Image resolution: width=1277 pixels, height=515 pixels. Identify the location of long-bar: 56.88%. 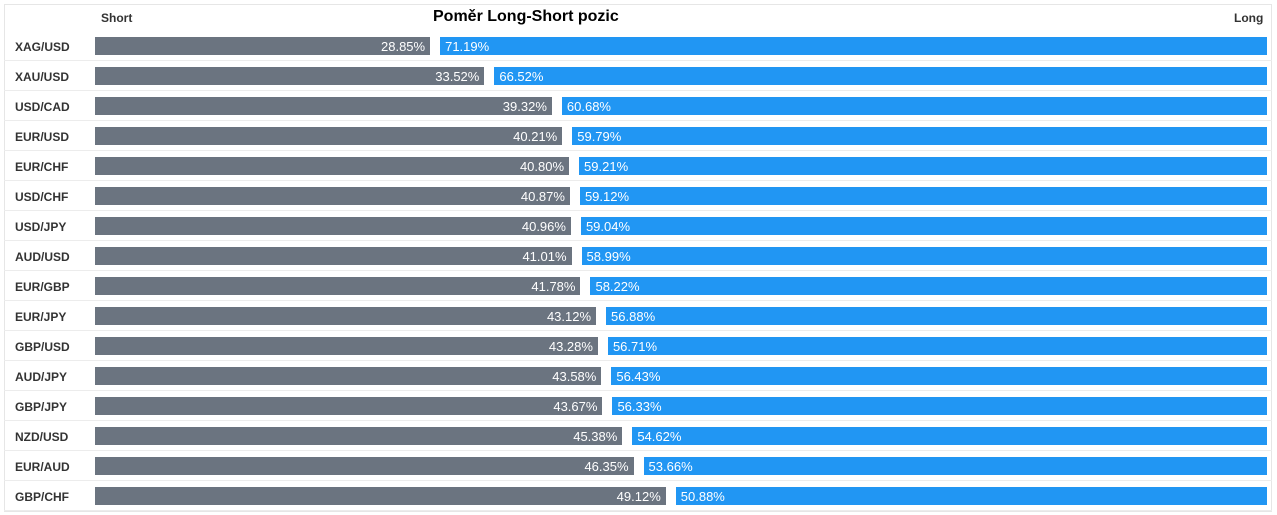
(936, 316).